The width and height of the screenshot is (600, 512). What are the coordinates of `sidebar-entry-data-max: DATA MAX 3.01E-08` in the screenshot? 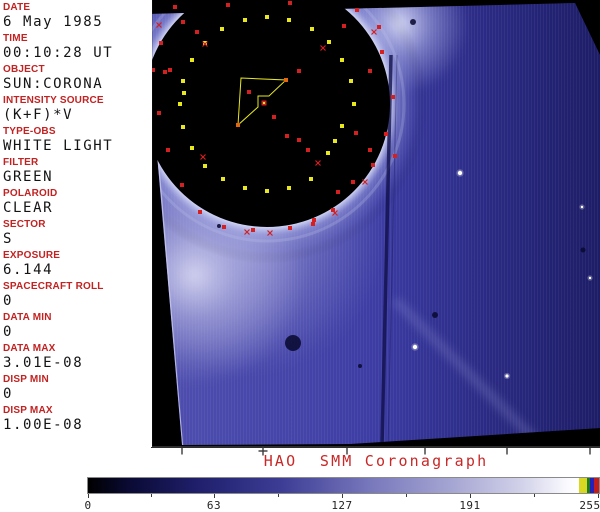 It's located at (76, 358).